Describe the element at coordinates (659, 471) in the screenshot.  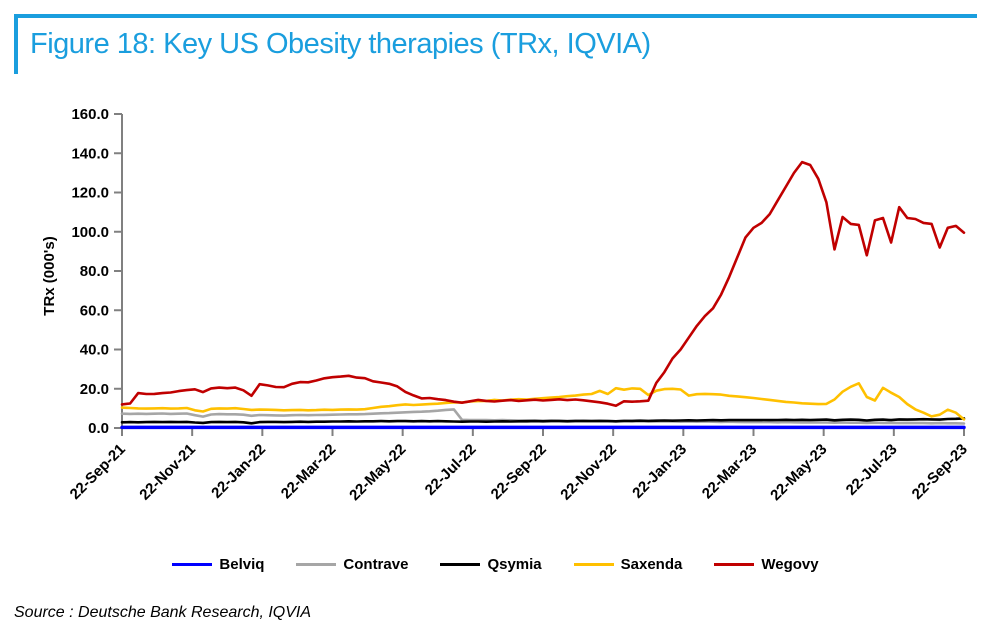
I see `x-axis-tick-label: 22-Jan-23` at that location.